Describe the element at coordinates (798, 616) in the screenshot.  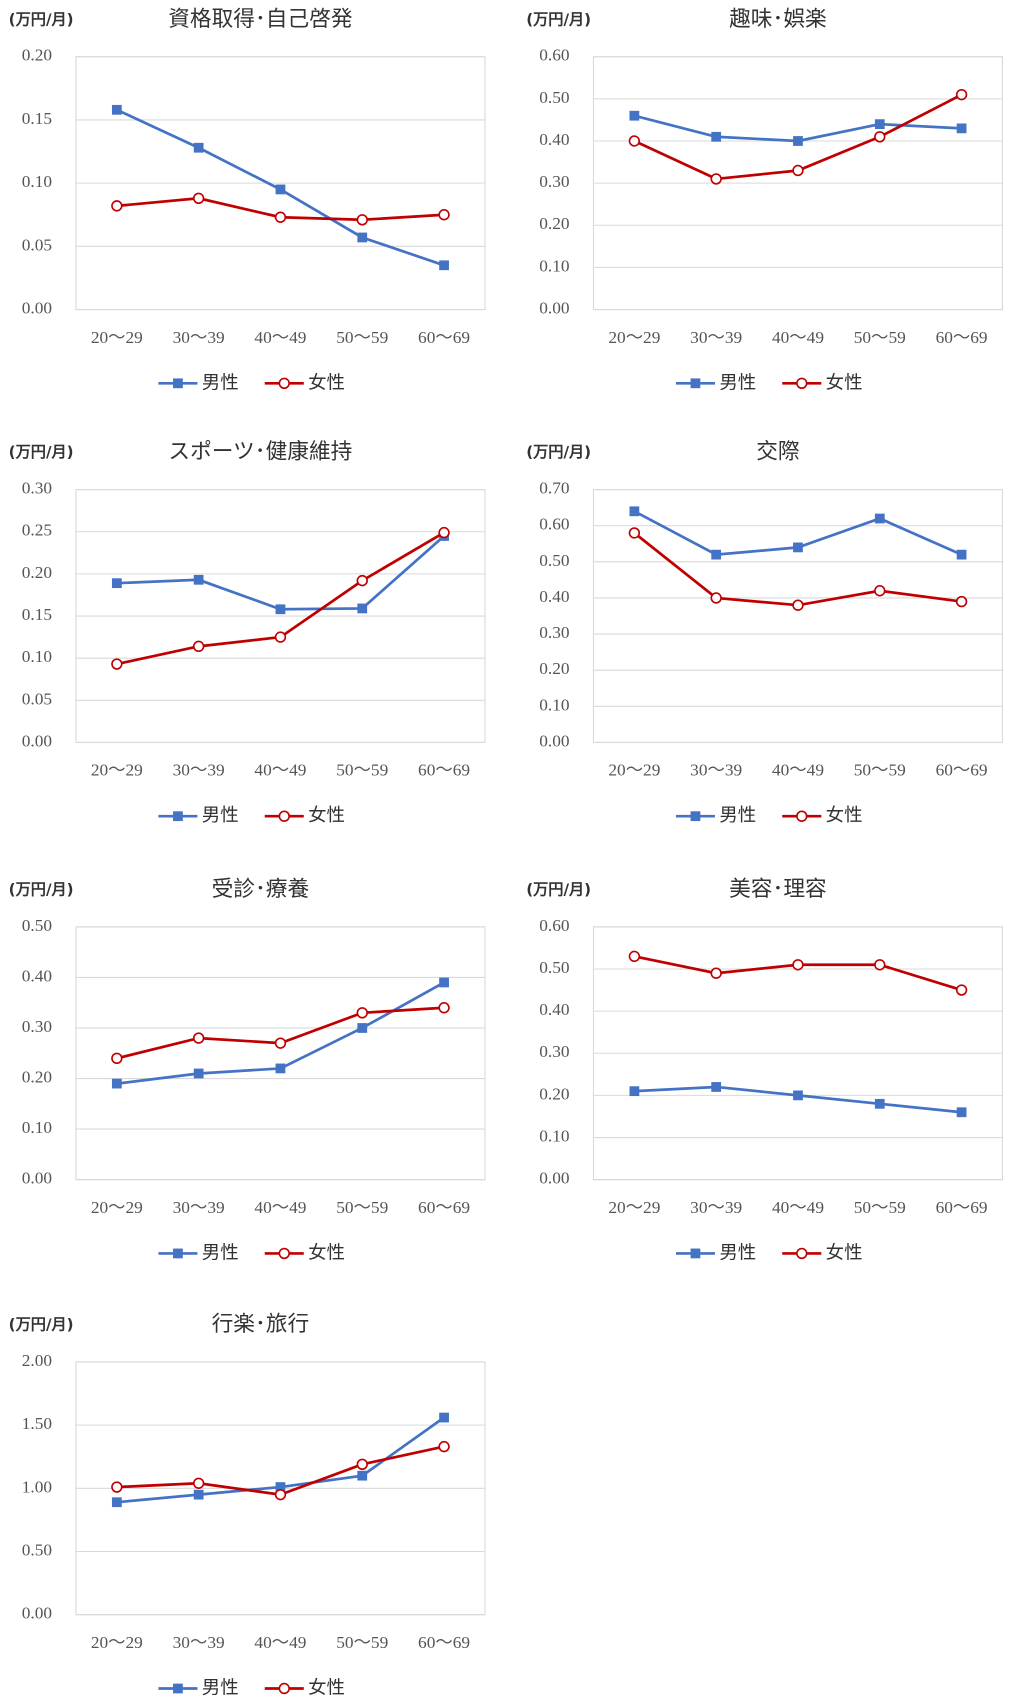
I see `plot-area` at that location.